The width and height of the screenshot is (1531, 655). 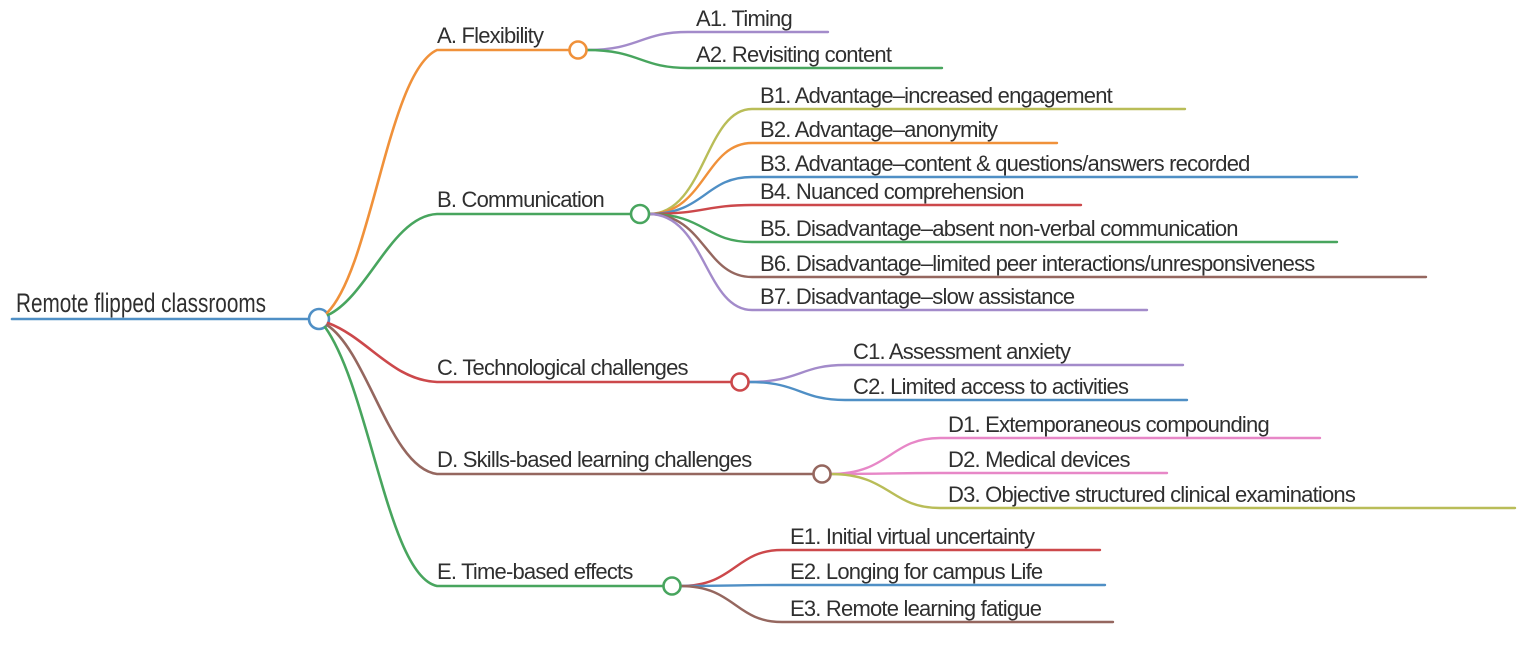 What do you see at coordinates (892, 191) in the screenshot?
I see `node-B4-label: B4. Nuanced comprehension` at bounding box center [892, 191].